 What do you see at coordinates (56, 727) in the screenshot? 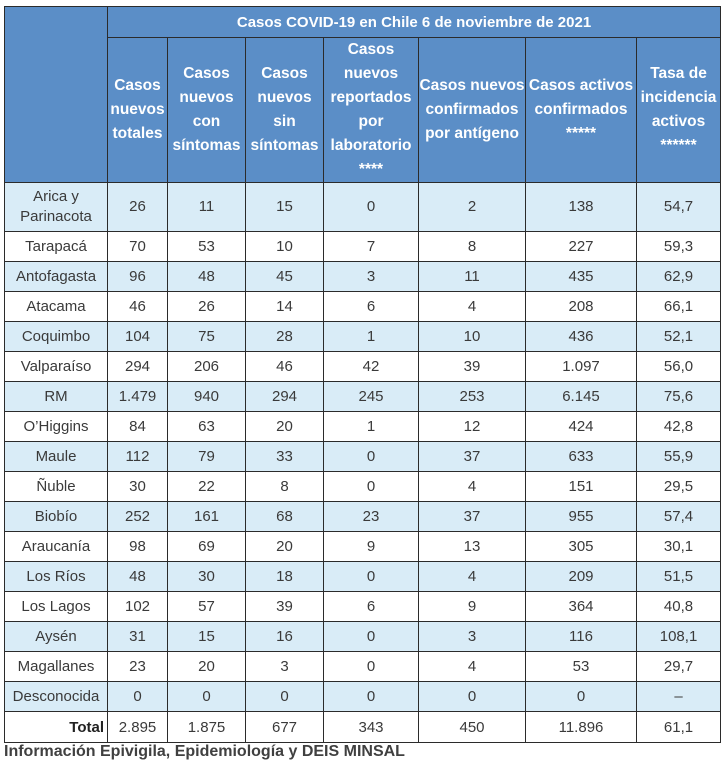
I see `total-label: Total` at bounding box center [56, 727].